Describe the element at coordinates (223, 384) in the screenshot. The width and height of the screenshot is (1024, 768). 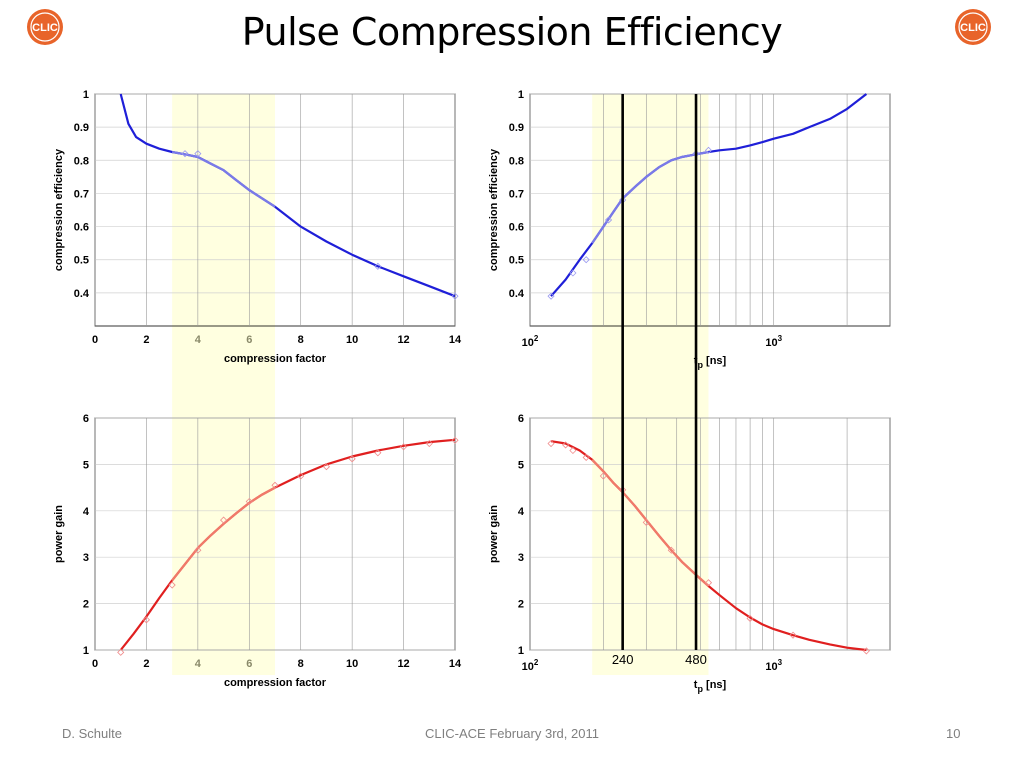
I see `eff_vs_factor-highlight-band` at that location.